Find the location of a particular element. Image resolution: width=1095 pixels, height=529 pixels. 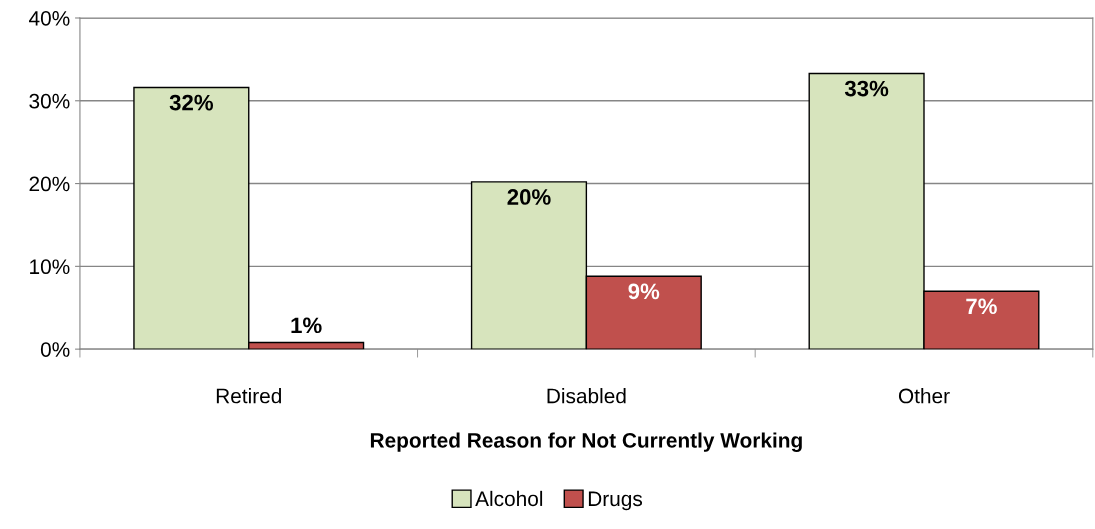

data-label: 33% is located at coordinates (866, 88).